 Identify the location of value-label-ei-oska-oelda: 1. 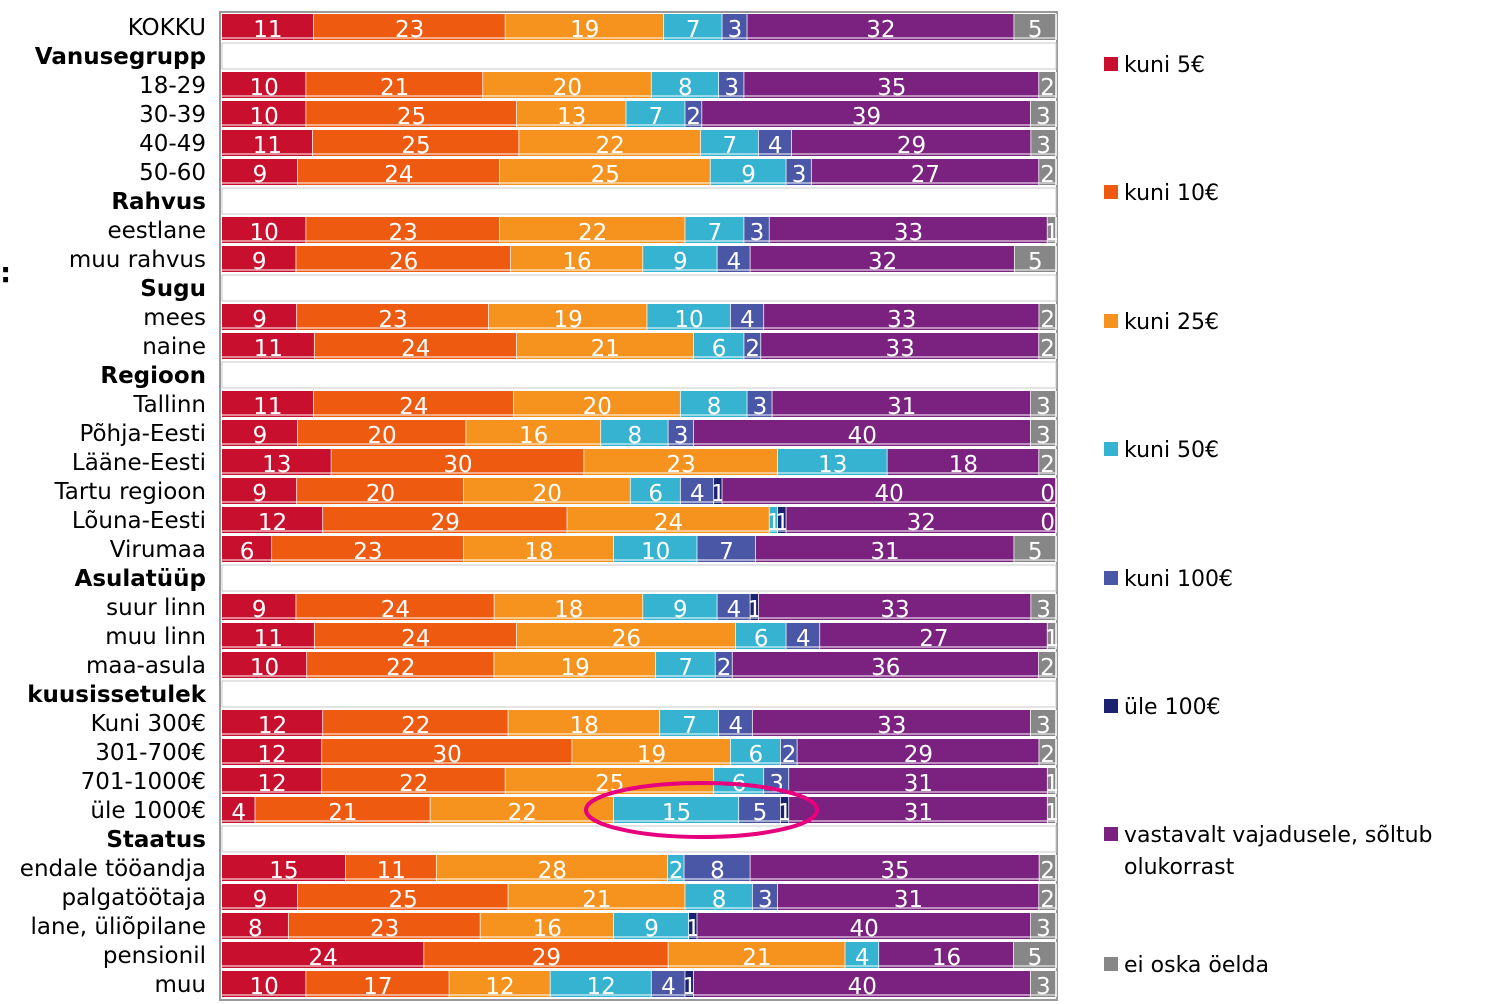
(1052, 784).